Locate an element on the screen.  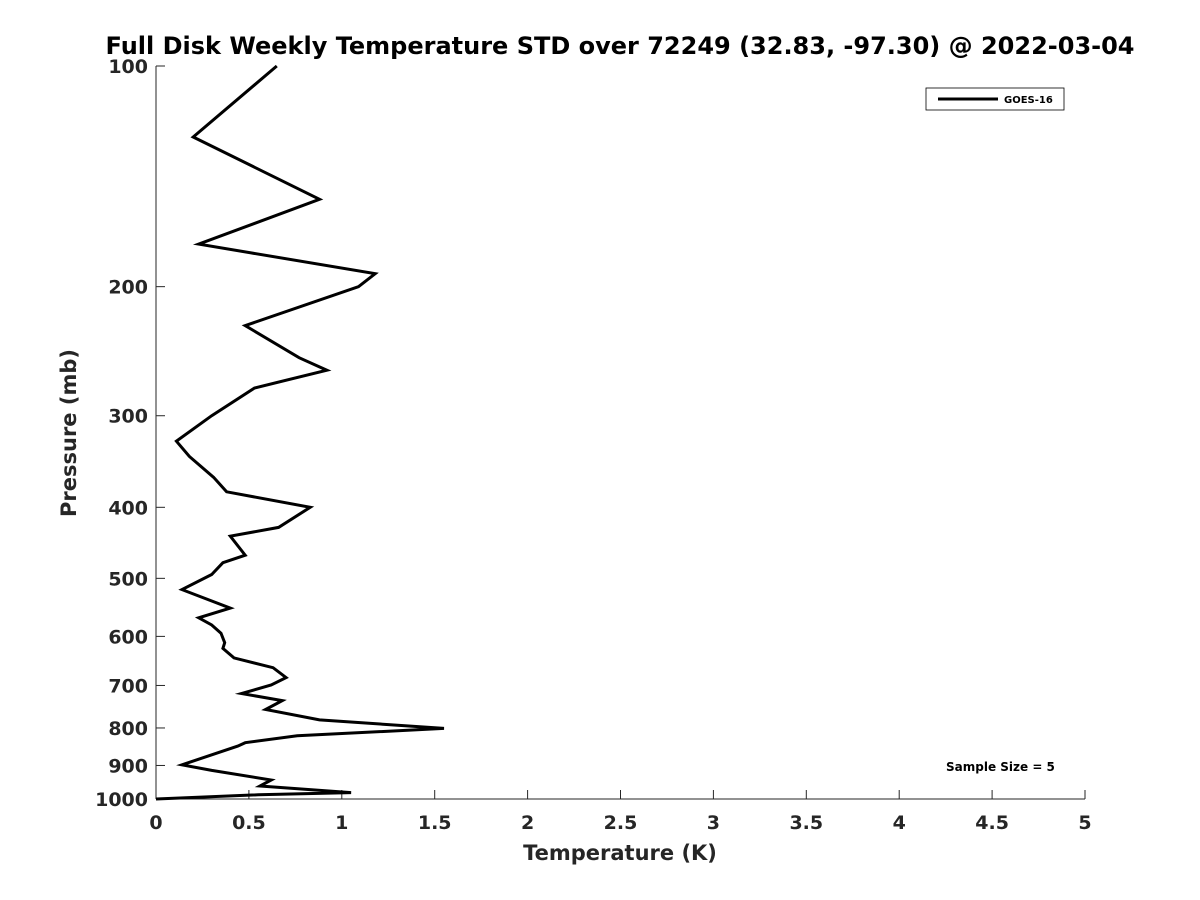
y-ticks: 100 200 300 400 500 600 700 800 900 1000 is located at coordinates (130, 433).